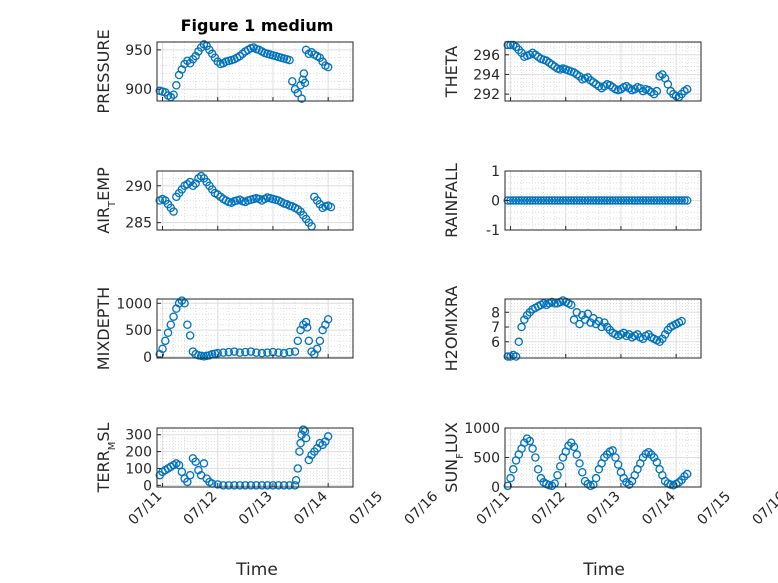 The image size is (778, 583). I want to click on y-tick-label: 900, so click(138, 90).